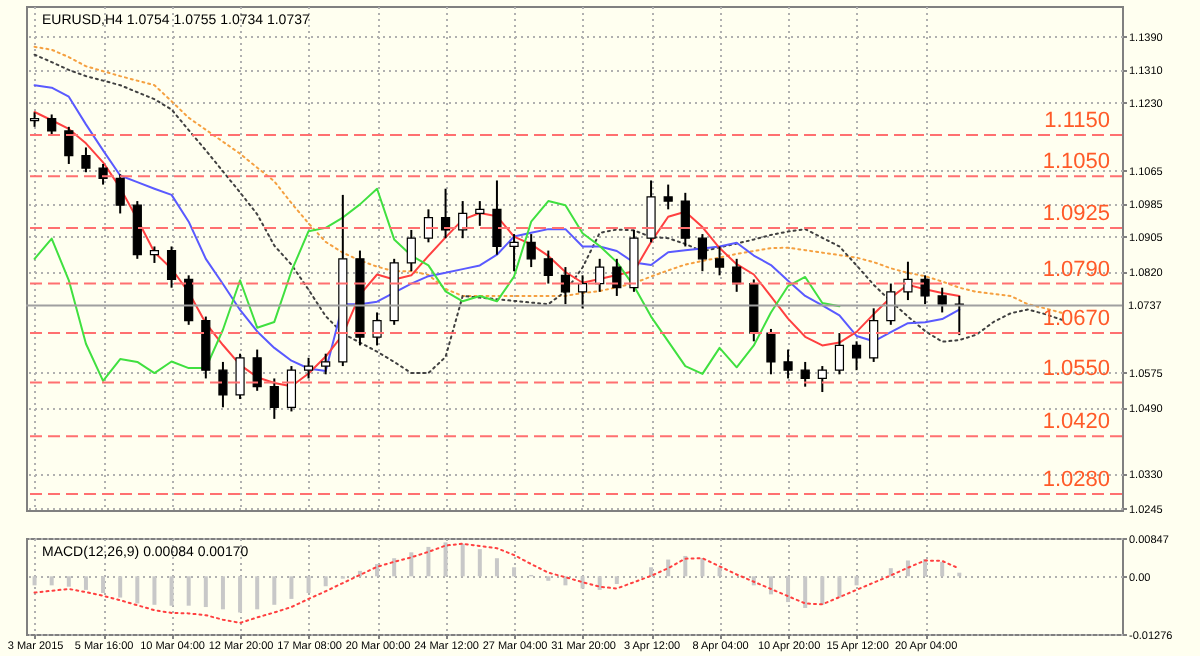  I want to click on ref-line-label: 1.0790, so click(1076, 269).